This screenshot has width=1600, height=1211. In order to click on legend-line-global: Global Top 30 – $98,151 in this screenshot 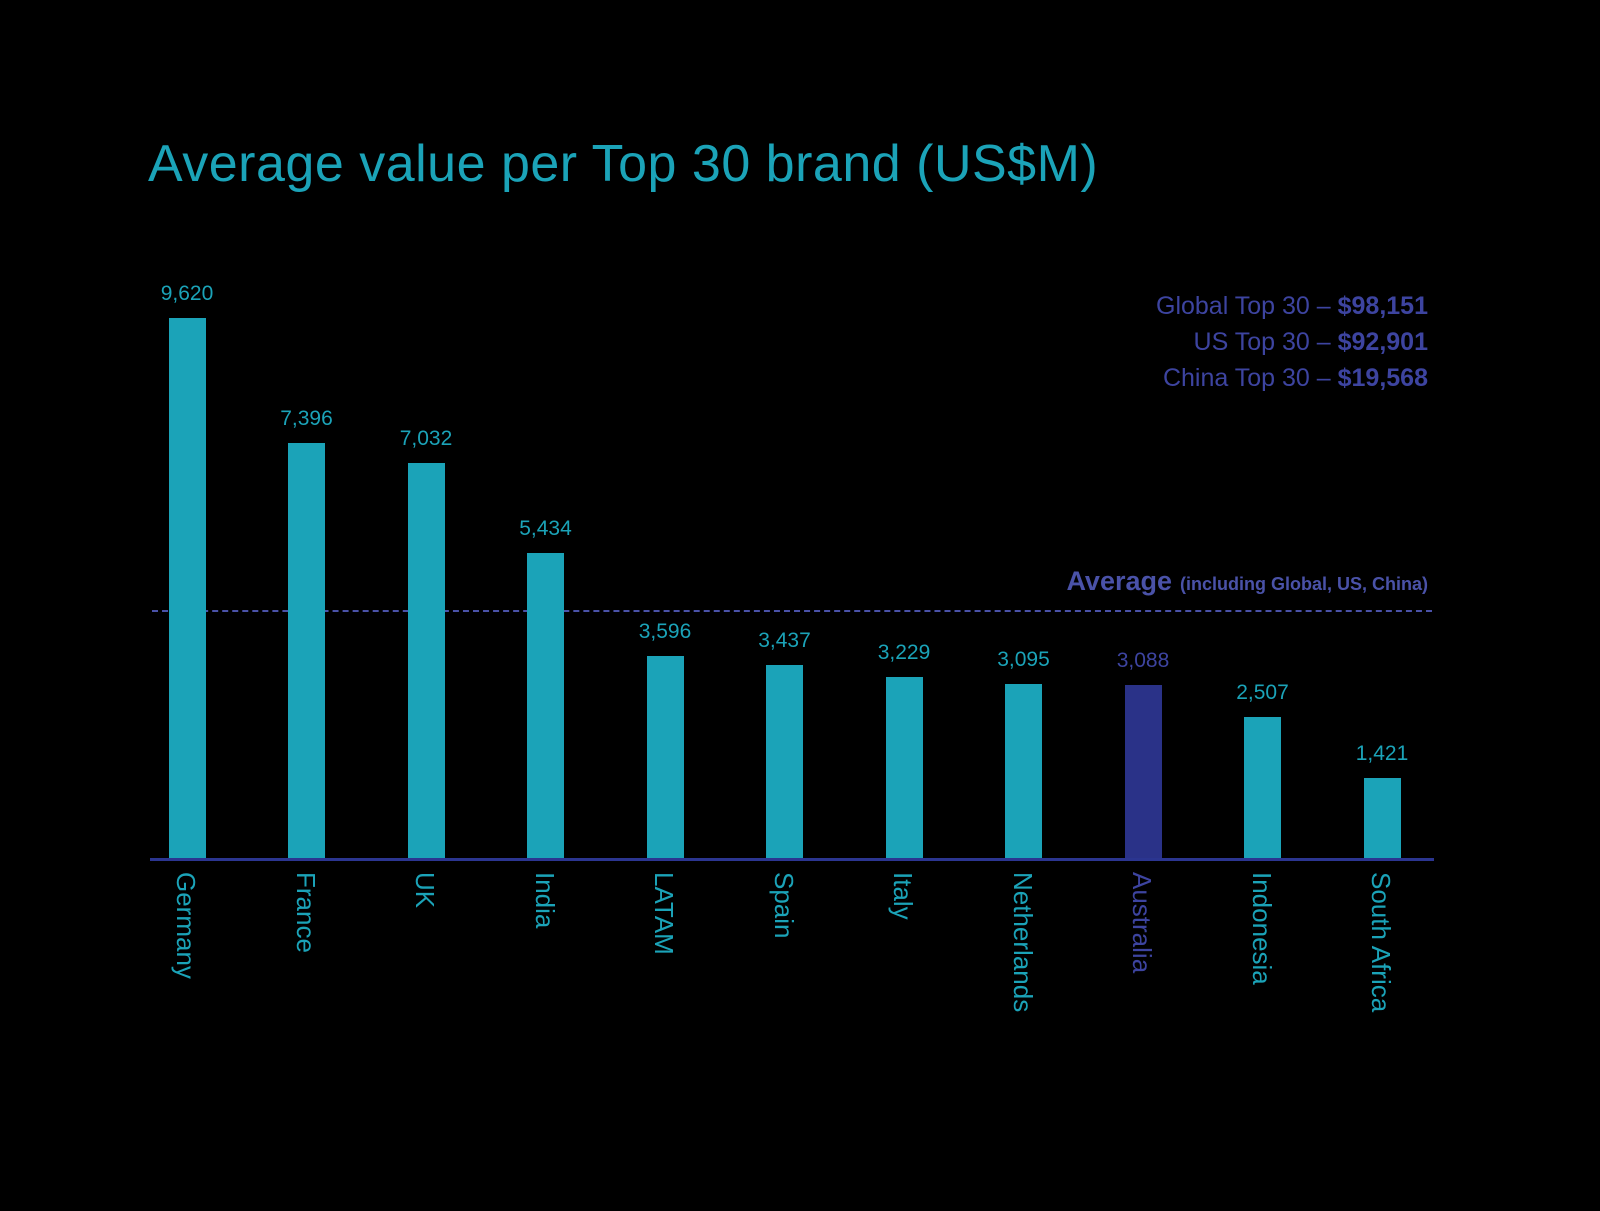, I will do `click(1292, 306)`.